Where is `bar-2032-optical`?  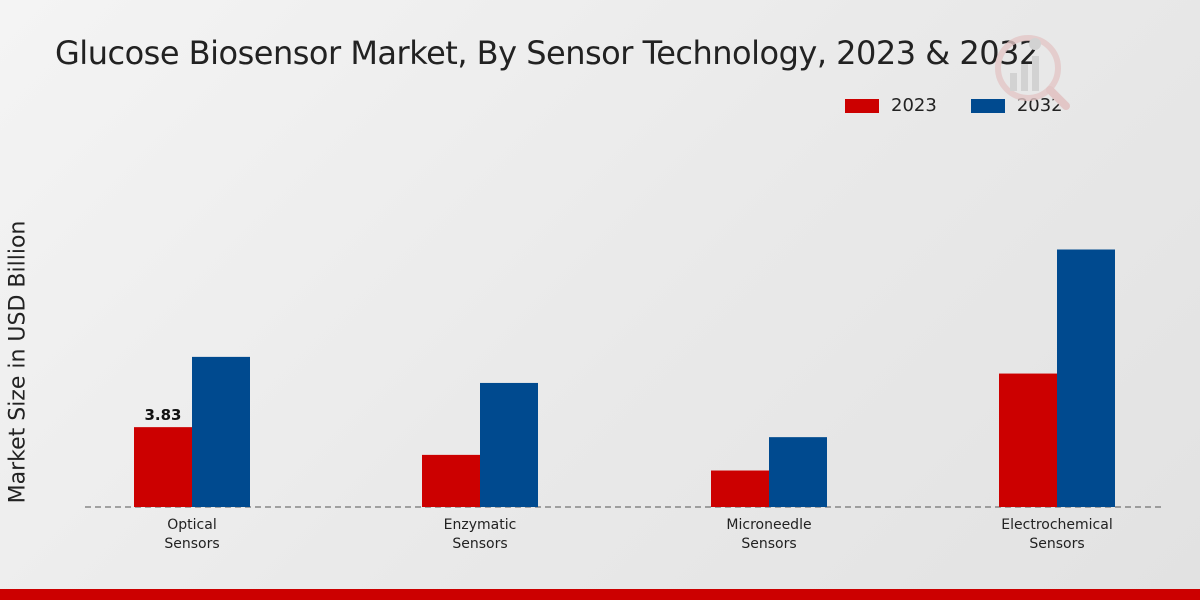 bar-2032-optical is located at coordinates (221, 431).